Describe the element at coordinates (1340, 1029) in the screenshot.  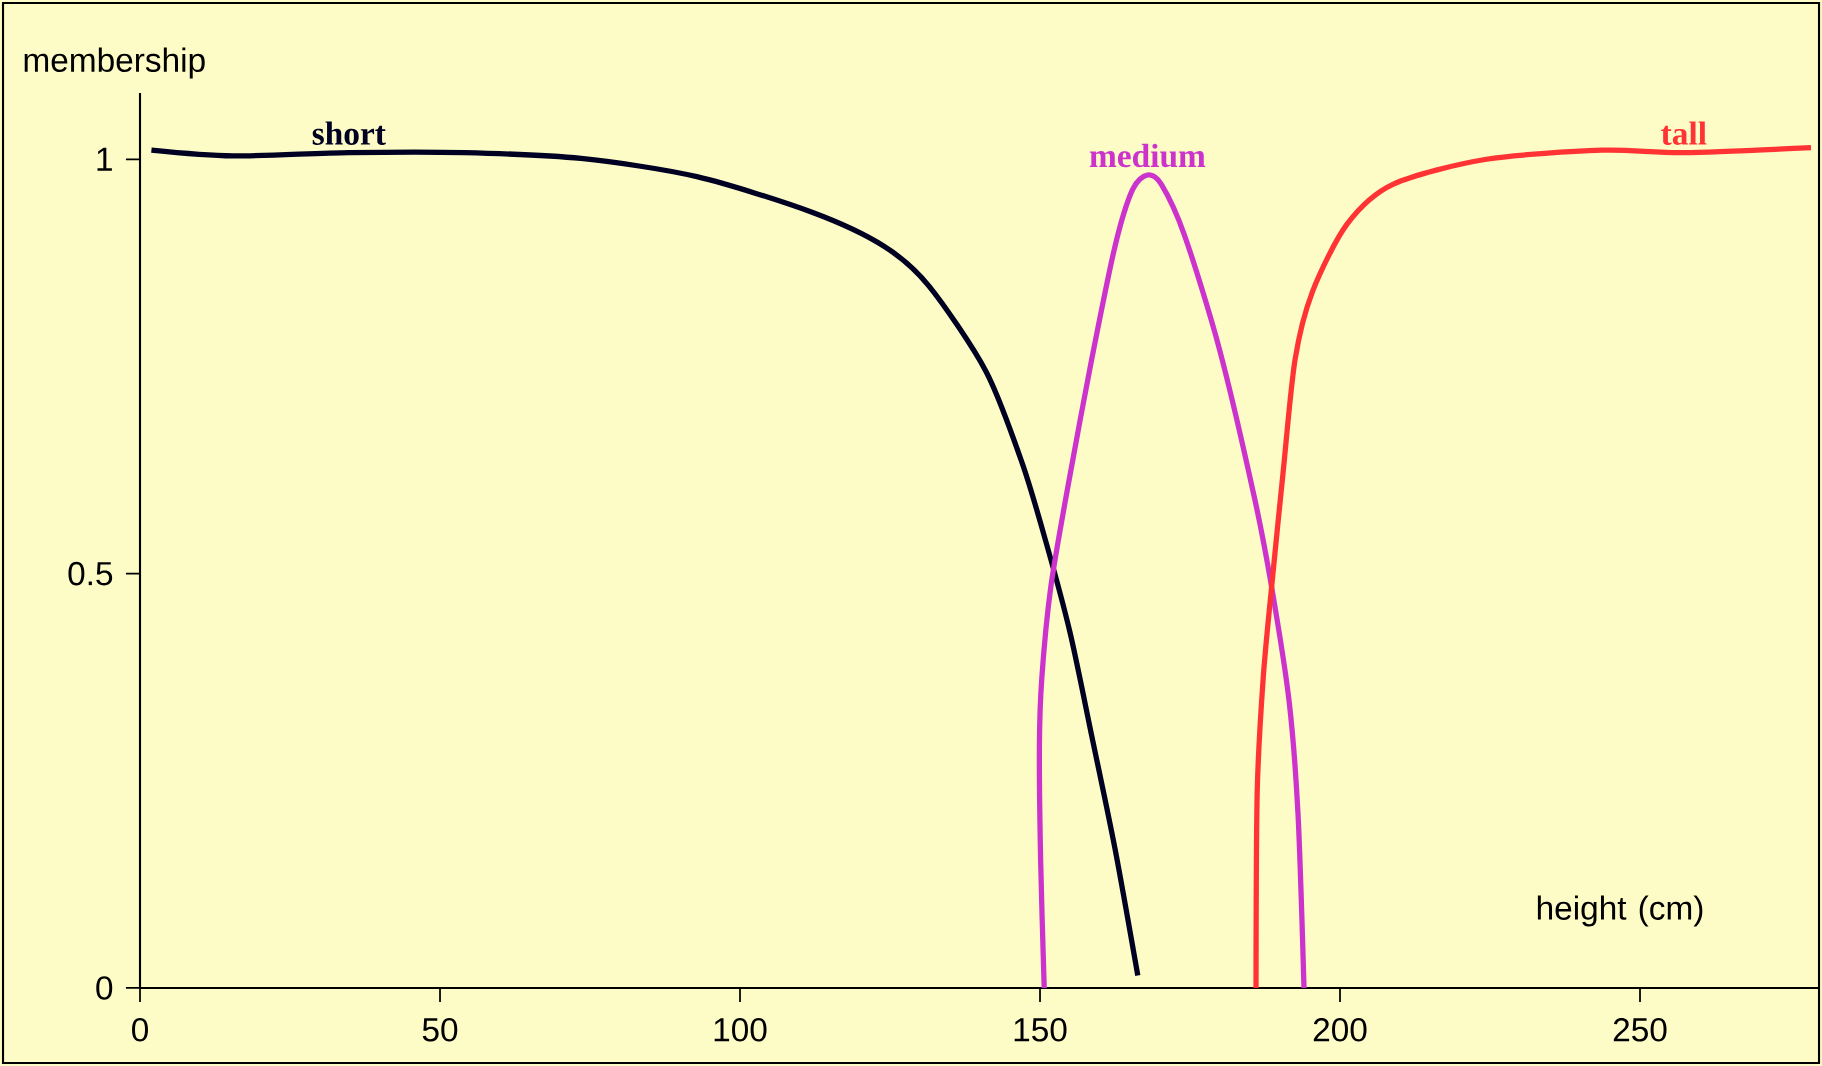
I see `x-tick-label: 200` at that location.